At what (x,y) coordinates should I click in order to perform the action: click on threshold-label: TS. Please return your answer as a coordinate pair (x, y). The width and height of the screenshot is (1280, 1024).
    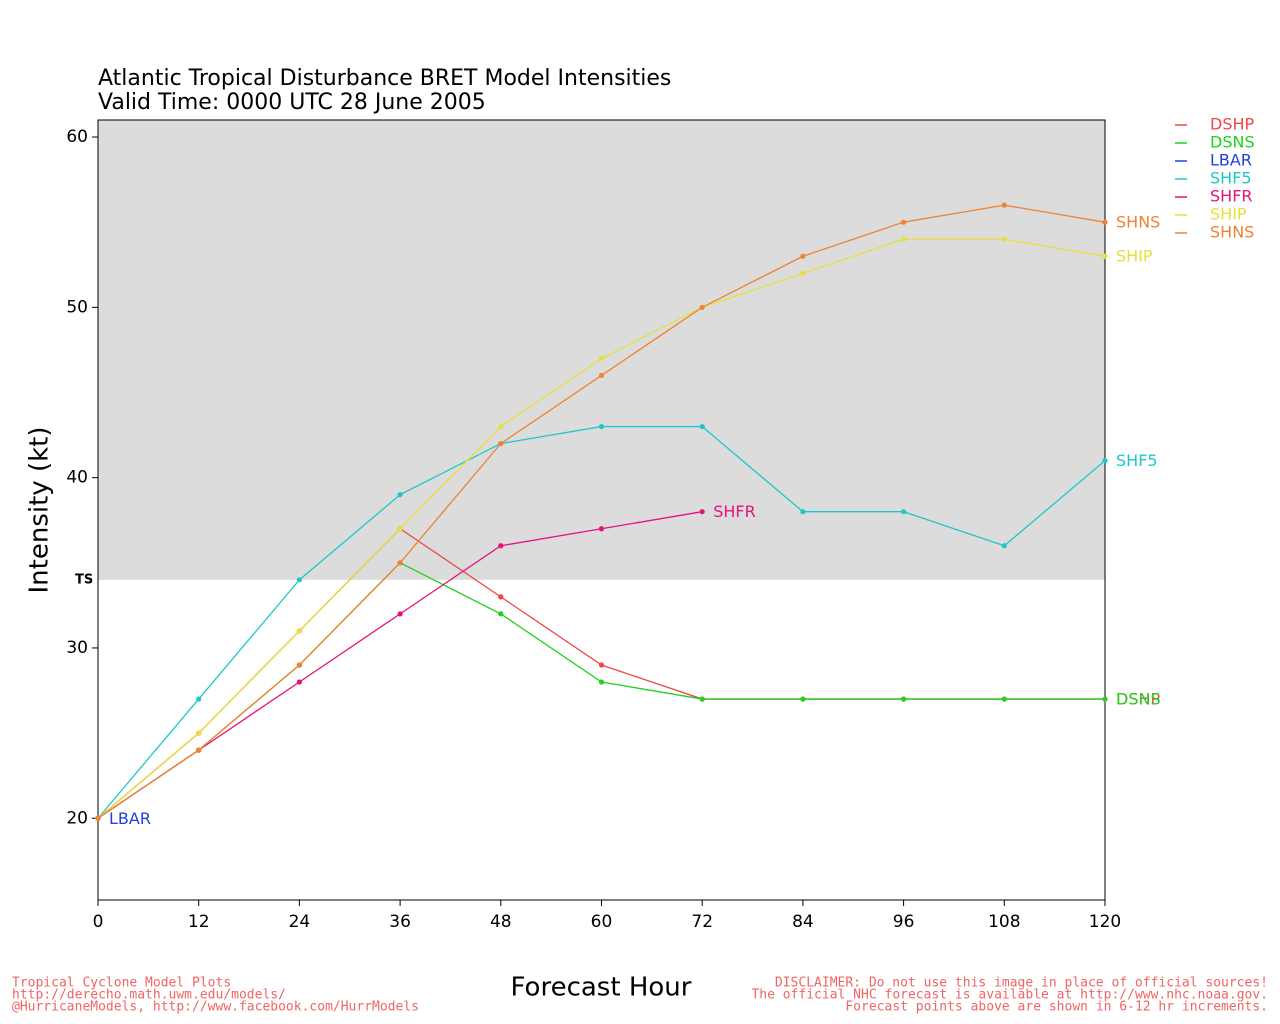
    Looking at the image, I should click on (84, 579).